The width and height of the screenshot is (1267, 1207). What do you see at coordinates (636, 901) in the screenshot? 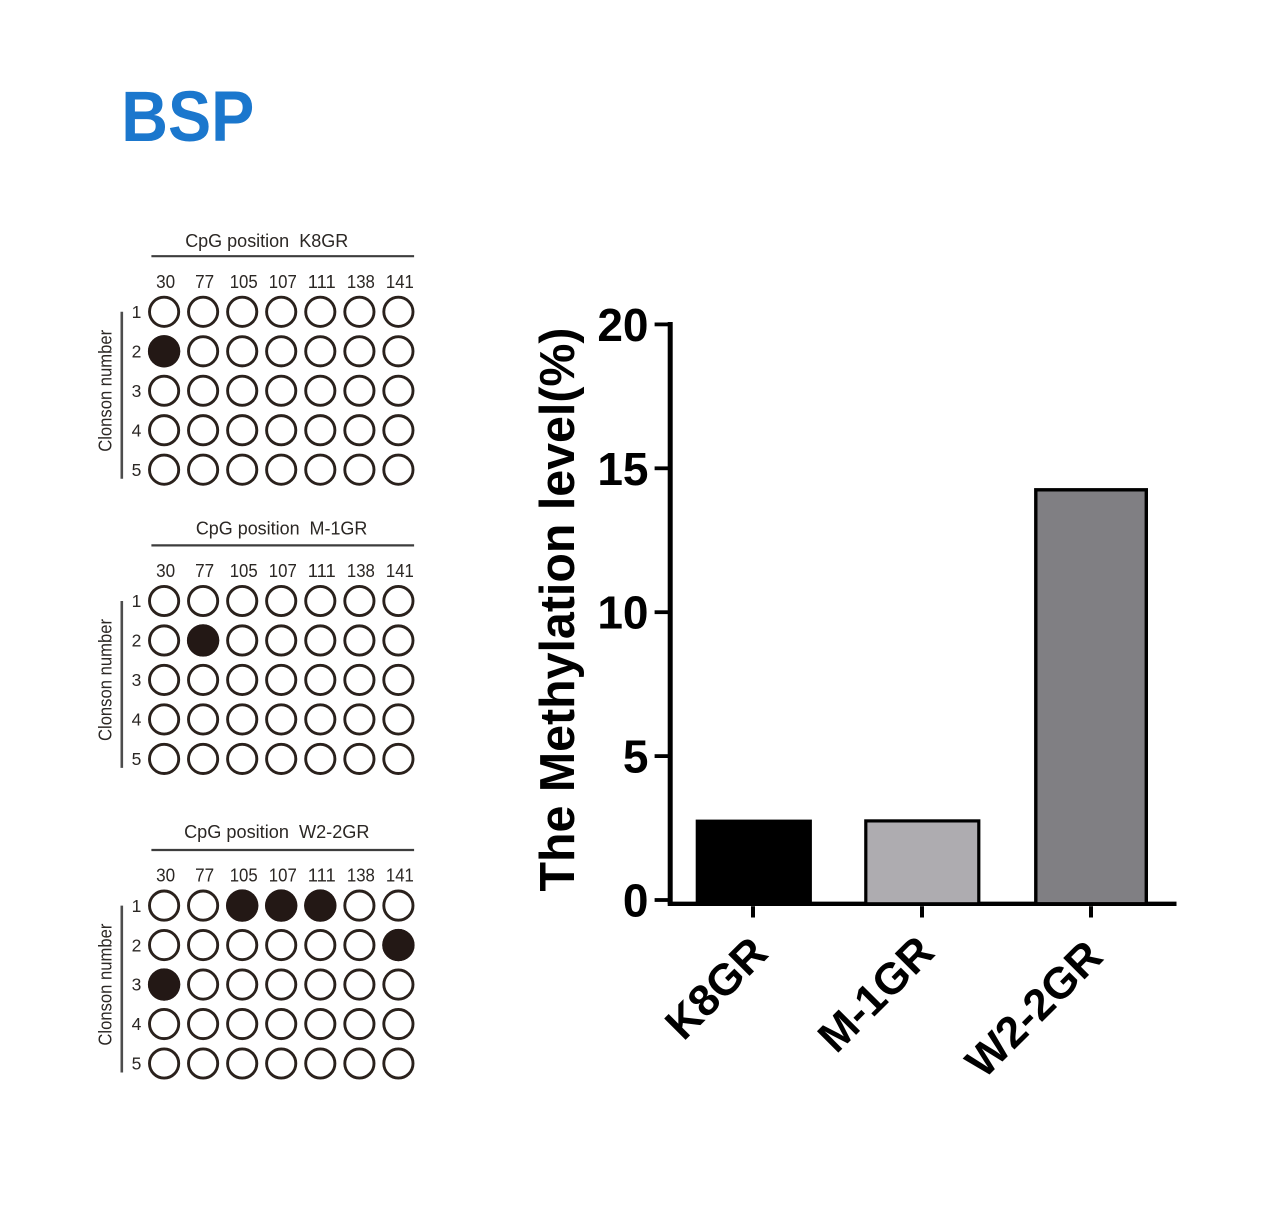
I see `svg-text: 0` at bounding box center [636, 901].